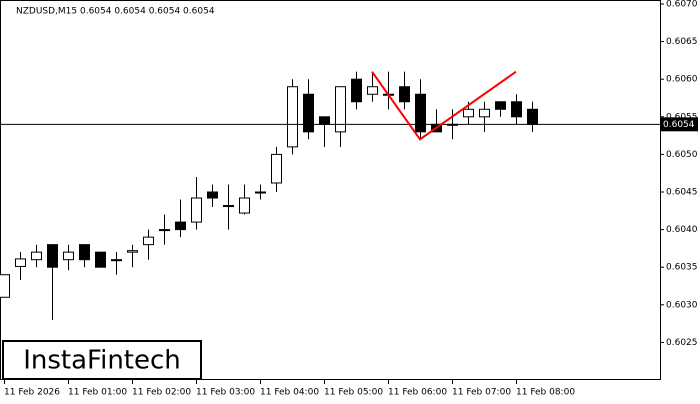 Image resolution: width=700 pixels, height=404 pixels. Describe the element at coordinates (289, 393) in the screenshot. I see `x-tick-label: 11 Feb 04:00` at that location.